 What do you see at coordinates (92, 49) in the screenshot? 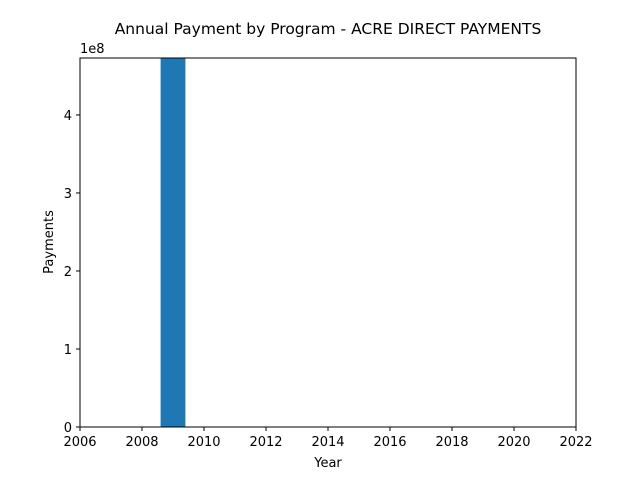
I see `y-offset-label: 1e8` at bounding box center [92, 49].